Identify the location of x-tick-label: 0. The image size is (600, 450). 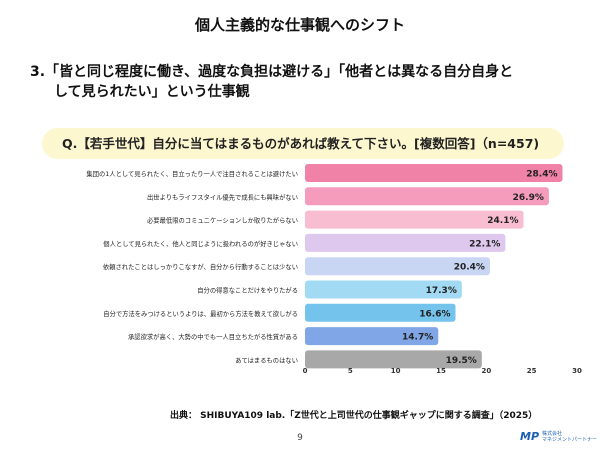
(305, 371).